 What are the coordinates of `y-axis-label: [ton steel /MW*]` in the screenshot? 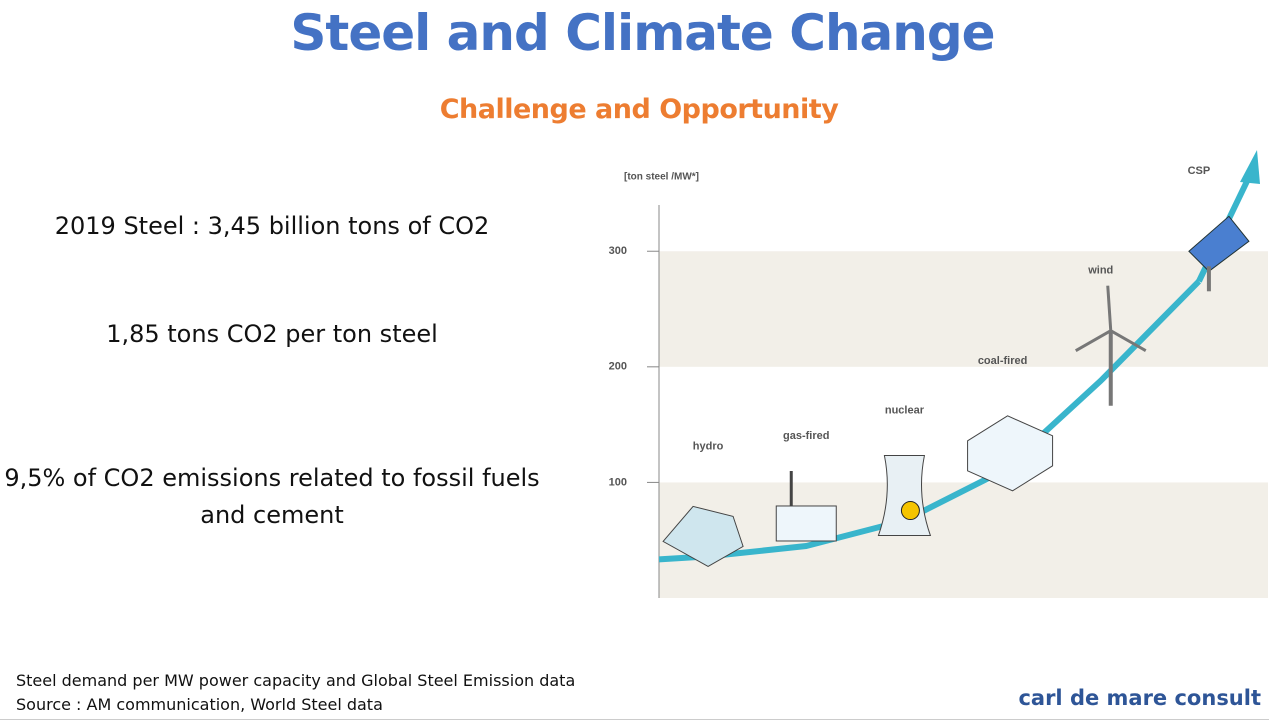 It's located at (661, 177).